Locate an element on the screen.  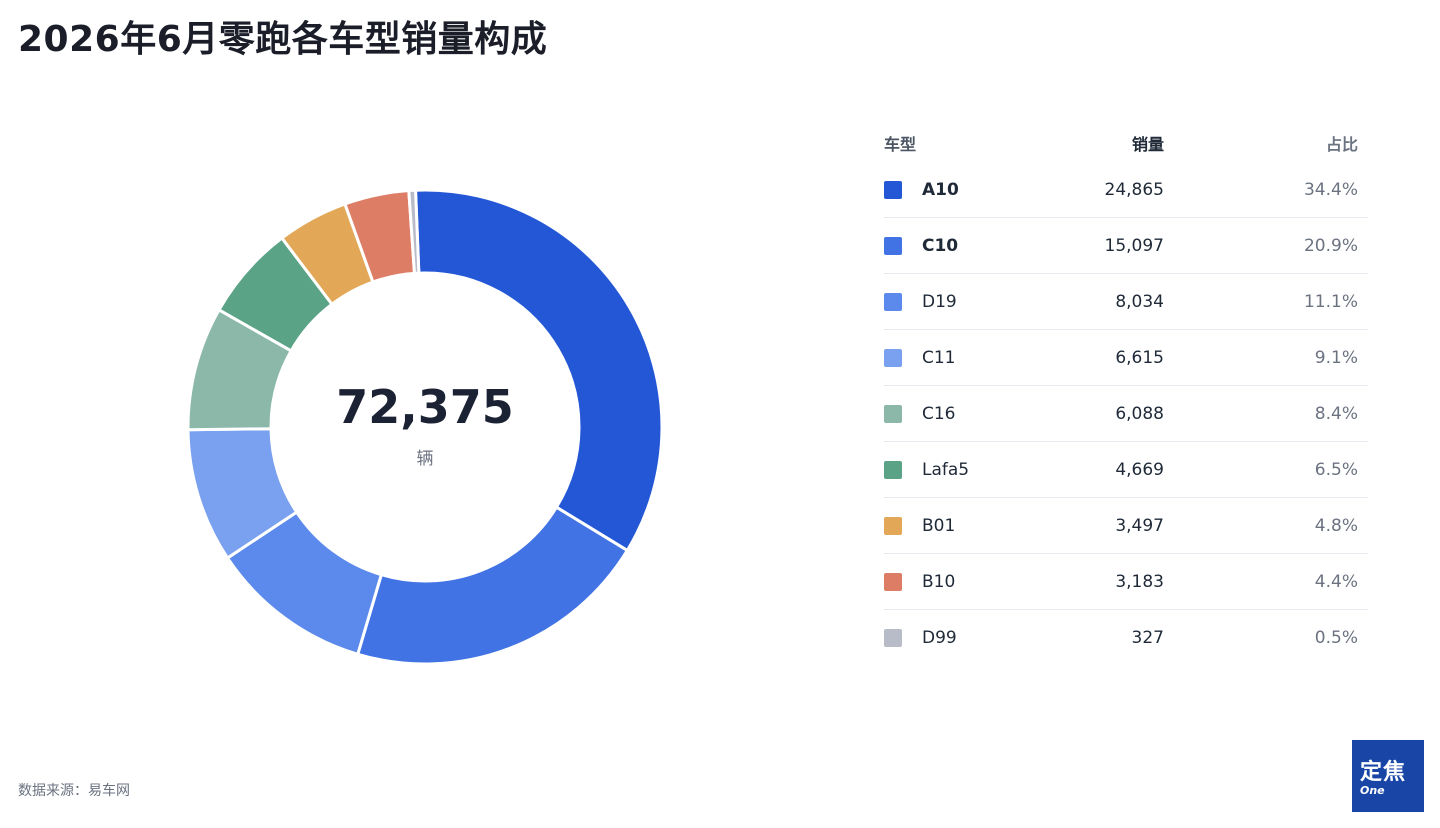
legend-model-label: A10 is located at coordinates (940, 189).